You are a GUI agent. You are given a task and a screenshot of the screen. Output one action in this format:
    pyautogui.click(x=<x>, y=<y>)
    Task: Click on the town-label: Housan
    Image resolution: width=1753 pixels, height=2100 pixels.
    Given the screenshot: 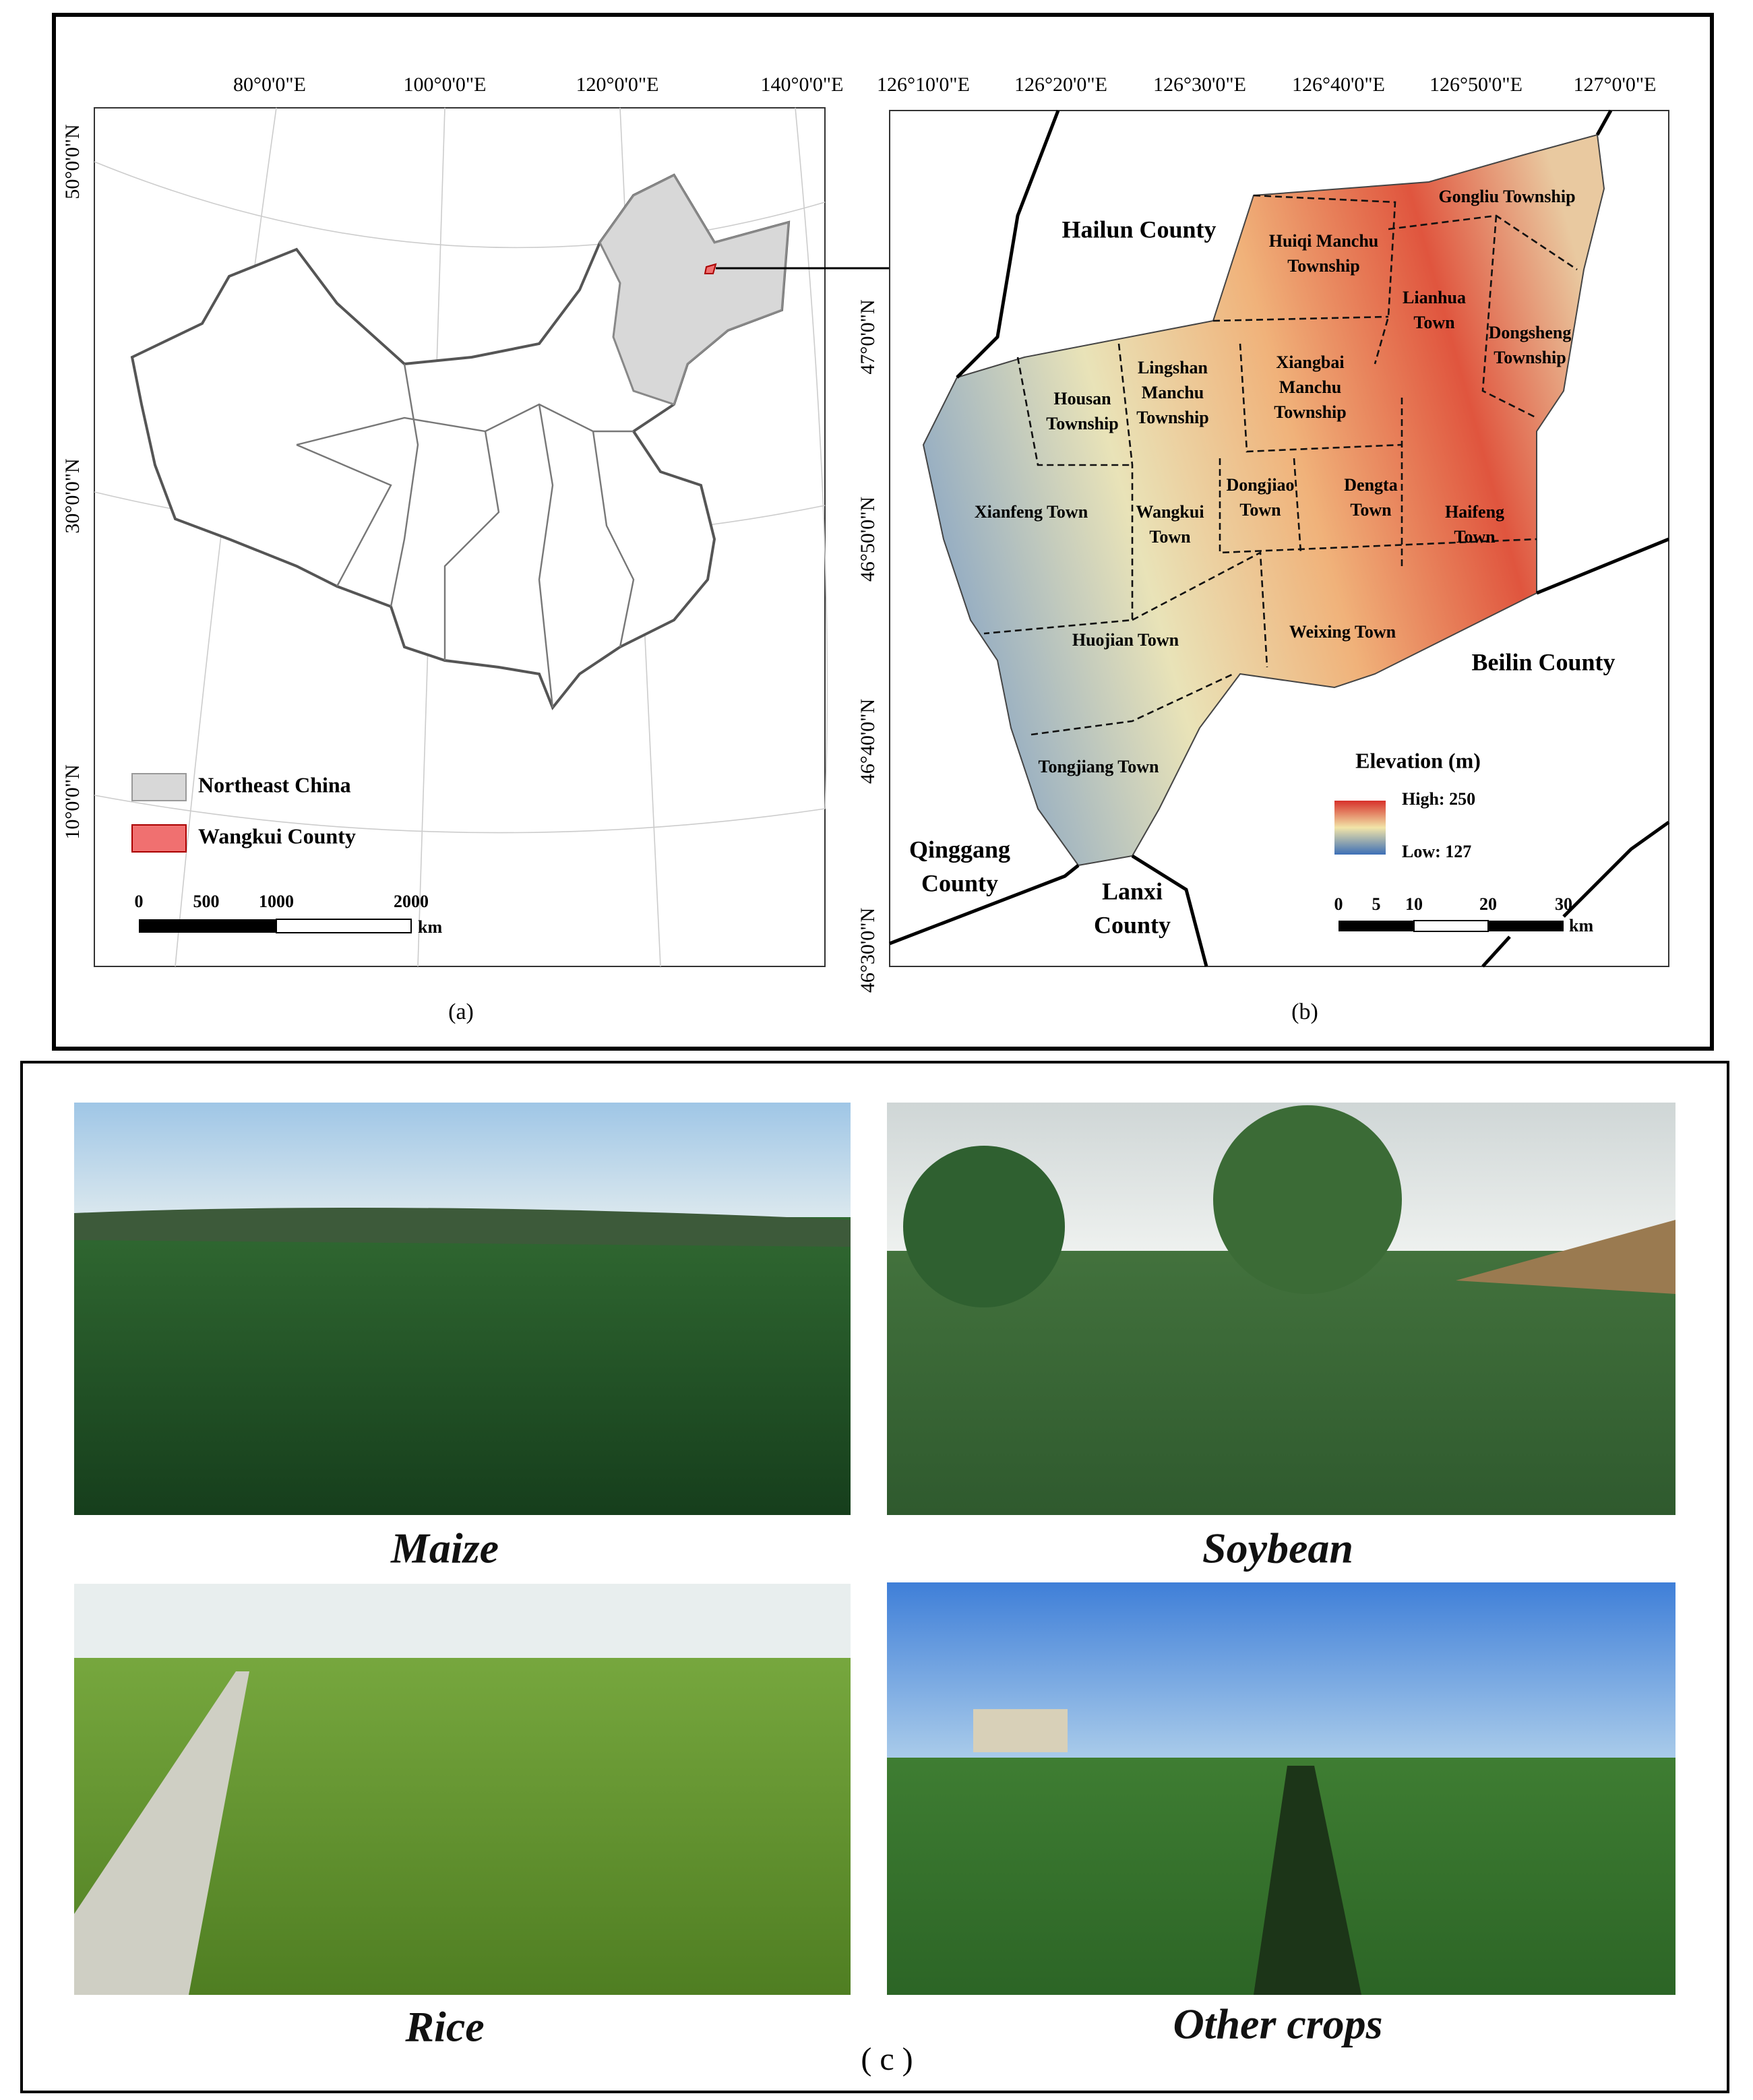 What is the action you would take?
    pyautogui.click(x=1082, y=398)
    